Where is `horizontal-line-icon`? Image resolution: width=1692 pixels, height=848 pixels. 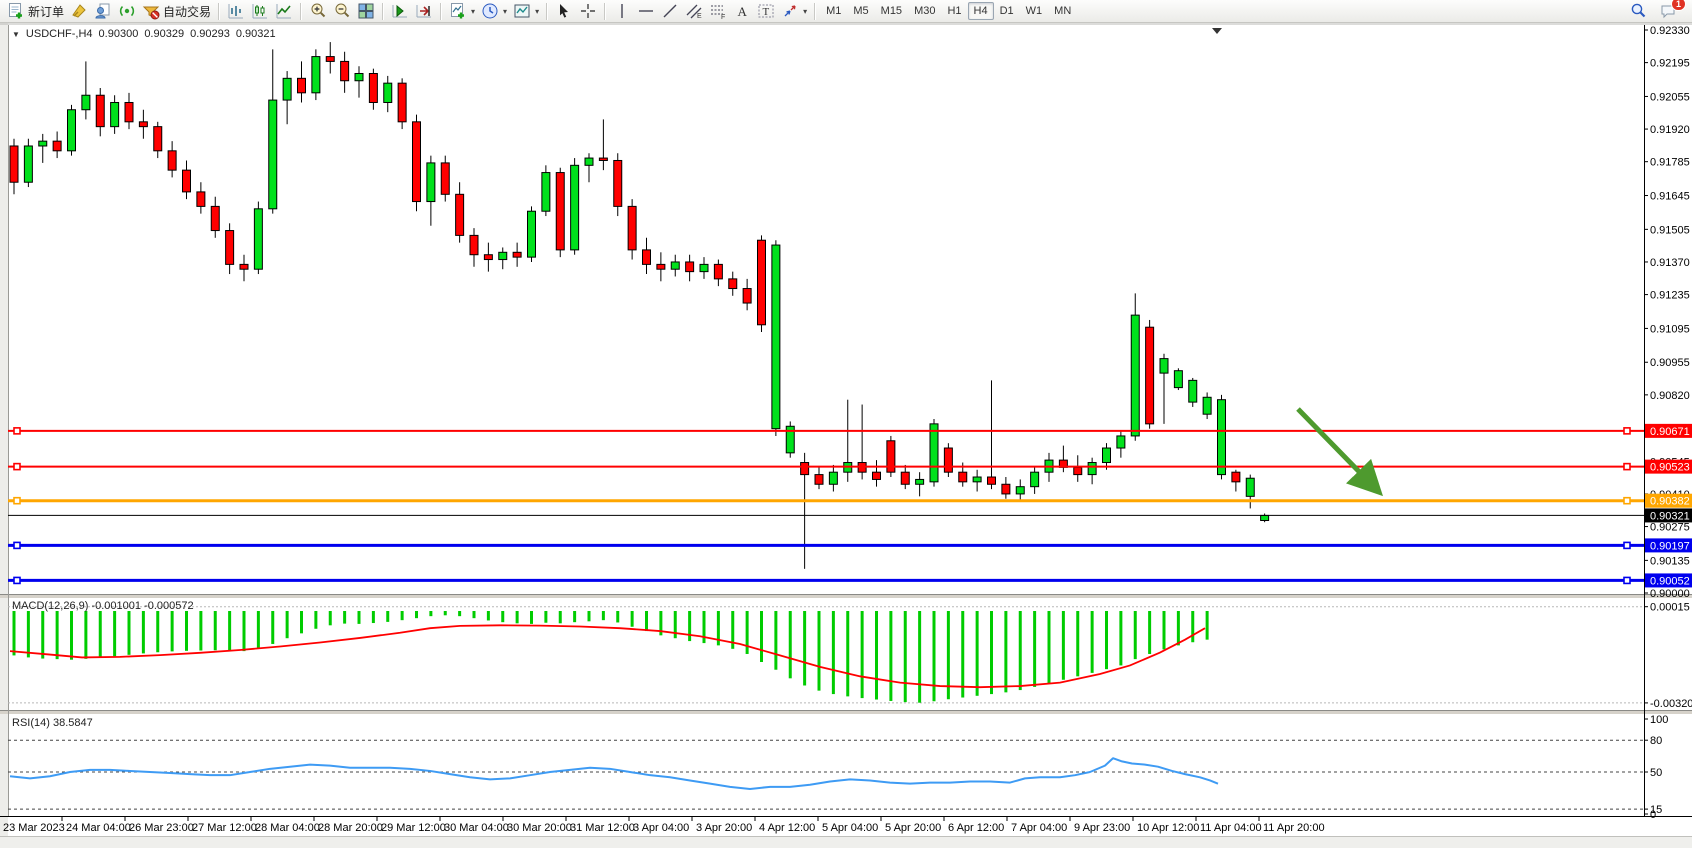
horizontal-line-icon is located at coordinates (646, 11).